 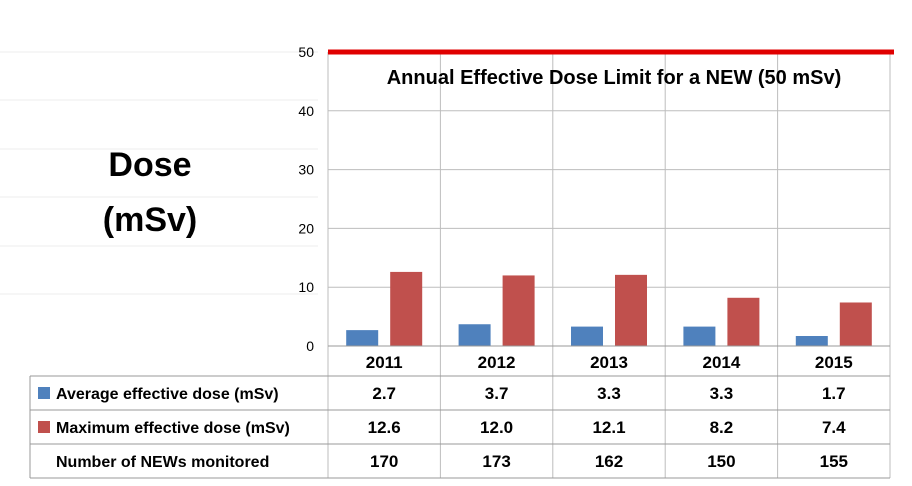 I want to click on category-label-2013: 2013, so click(x=609, y=362).